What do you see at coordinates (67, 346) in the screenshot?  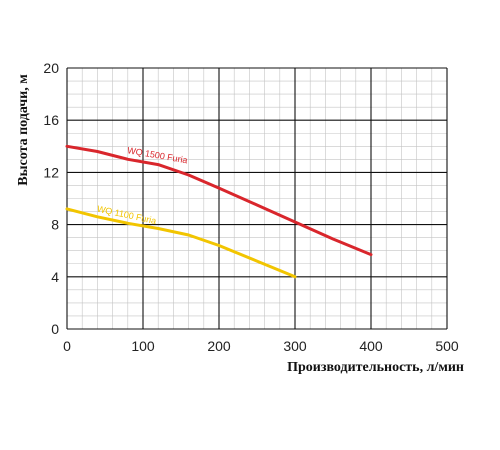 I see `x-tick-label: 0` at bounding box center [67, 346].